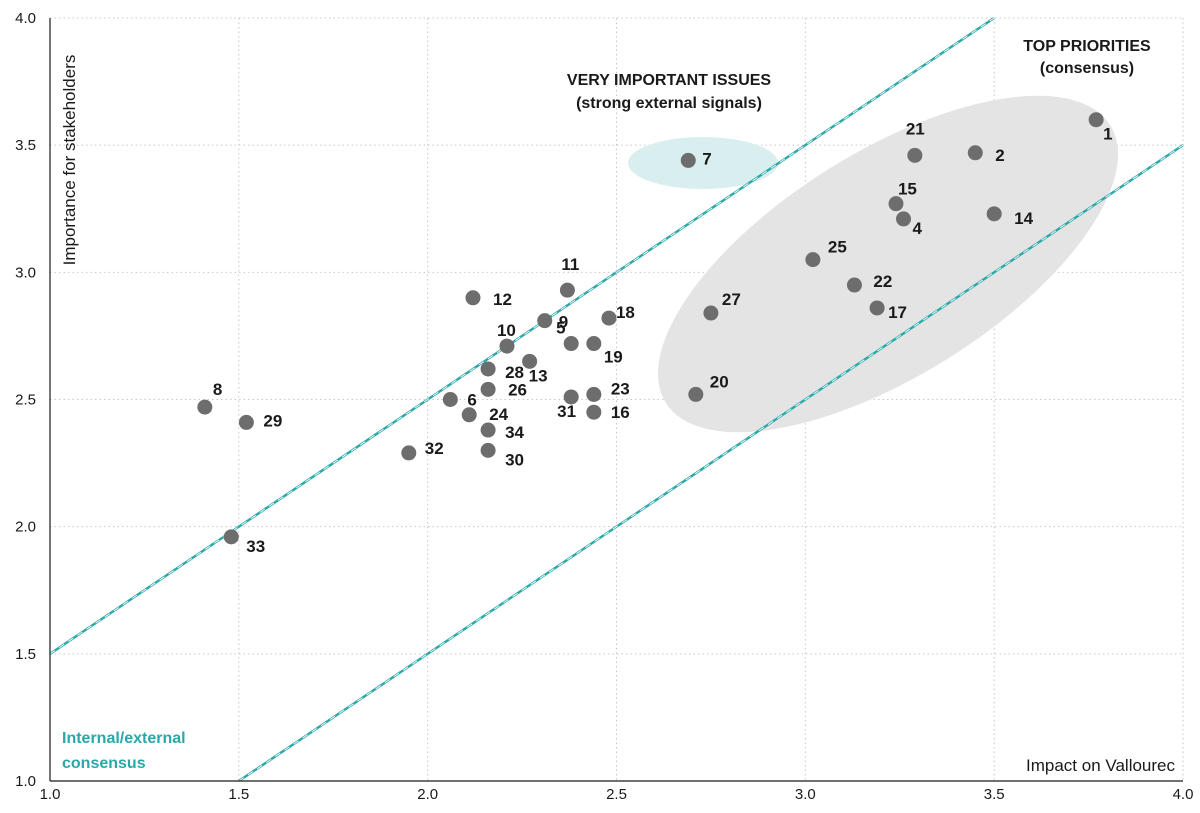 The height and width of the screenshot is (813, 1200). I want to click on point-label: 28, so click(514, 372).